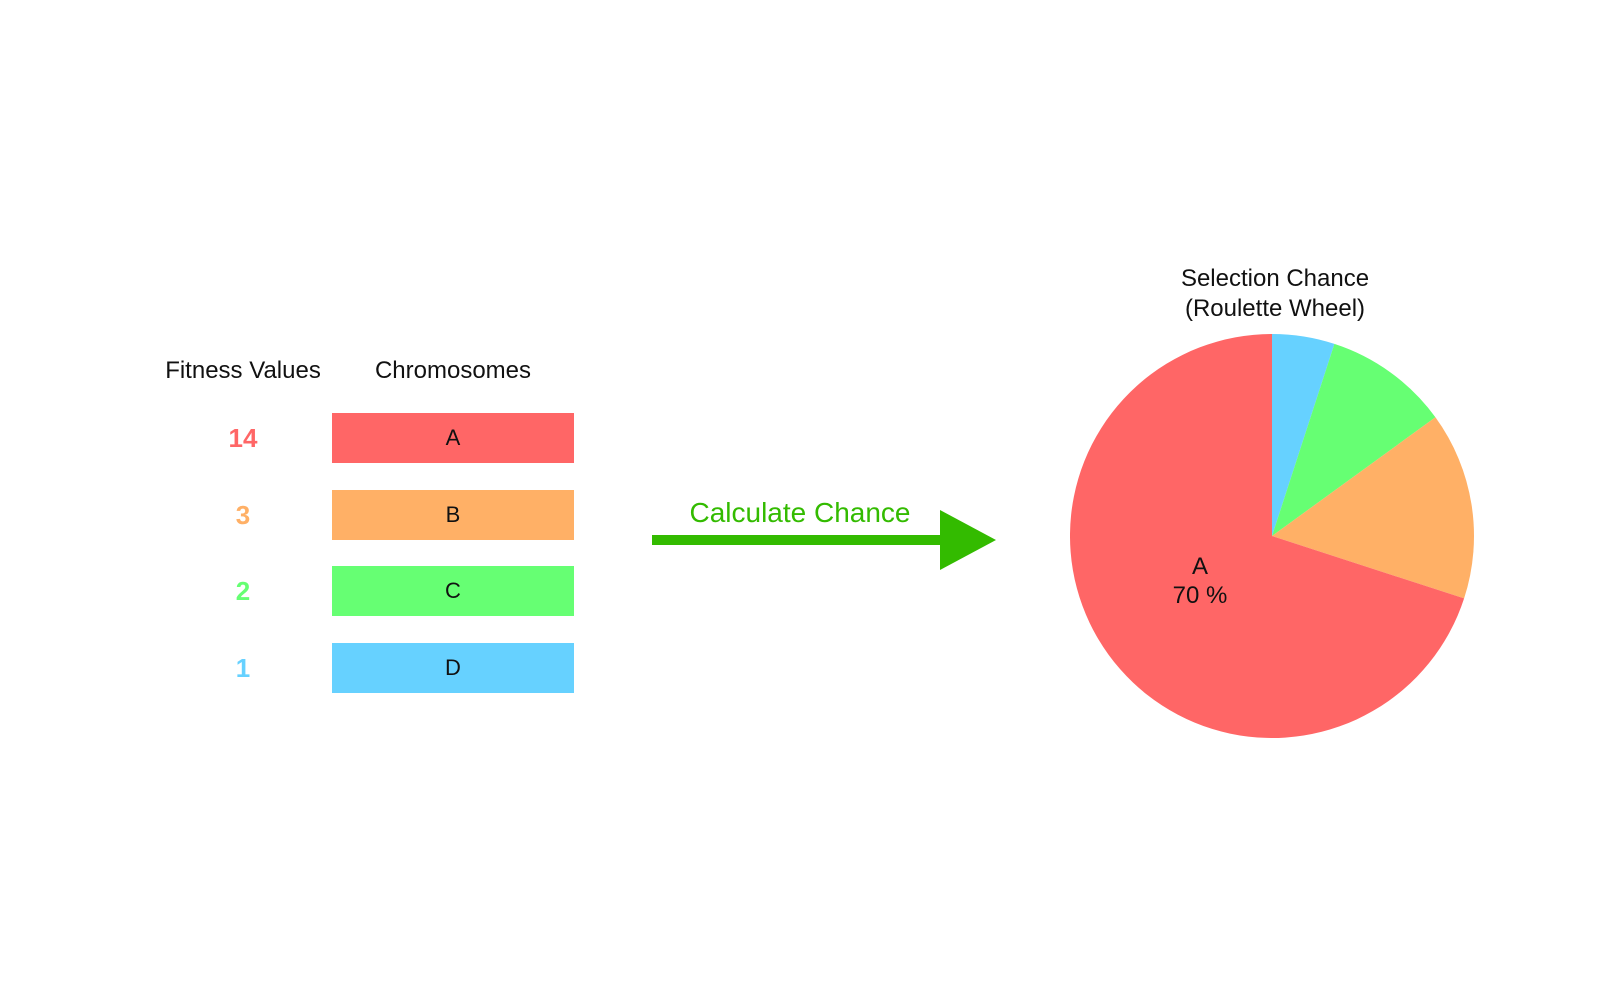  Describe the element at coordinates (243, 591) in the screenshot. I see `fitness-value-c: 2` at that location.